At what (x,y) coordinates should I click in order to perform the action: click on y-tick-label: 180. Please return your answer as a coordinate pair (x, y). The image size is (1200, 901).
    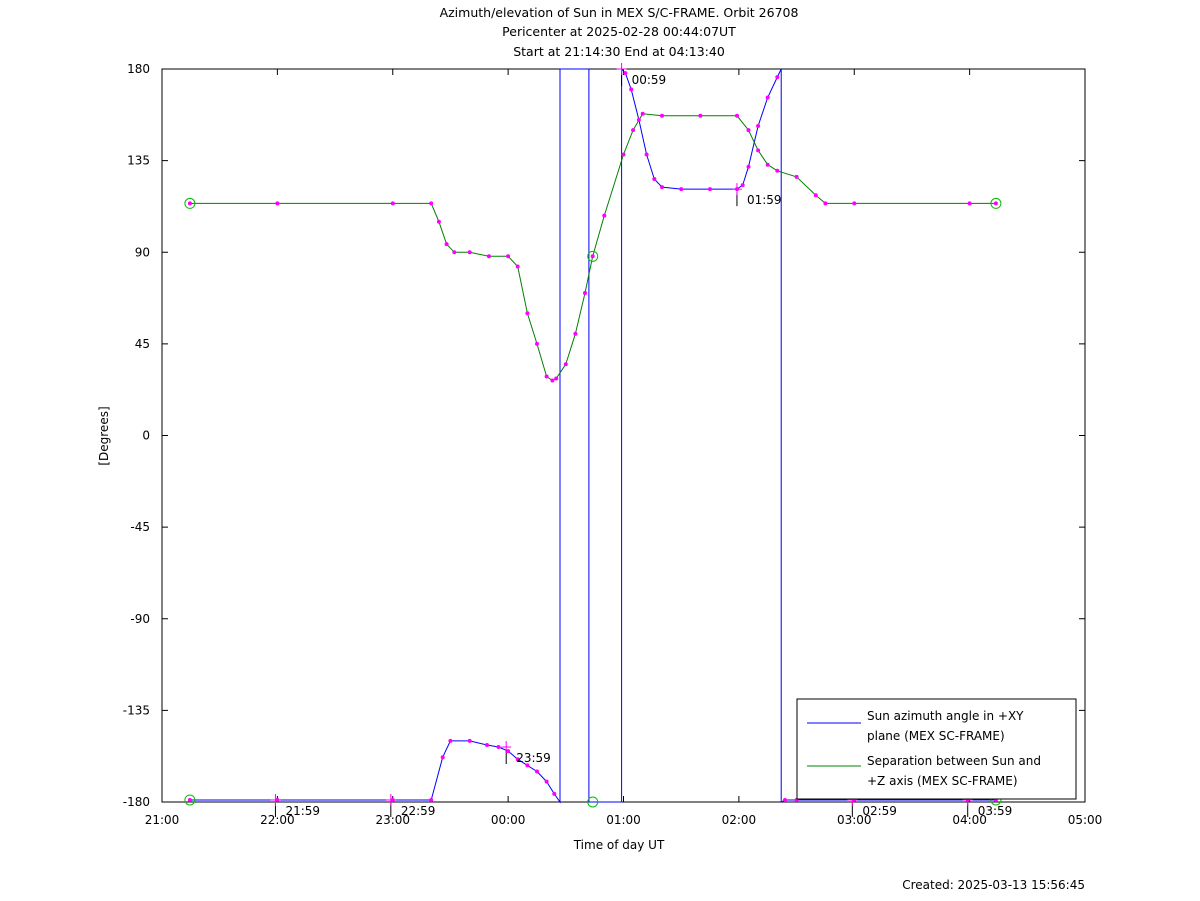
    Looking at the image, I should click on (138, 69).